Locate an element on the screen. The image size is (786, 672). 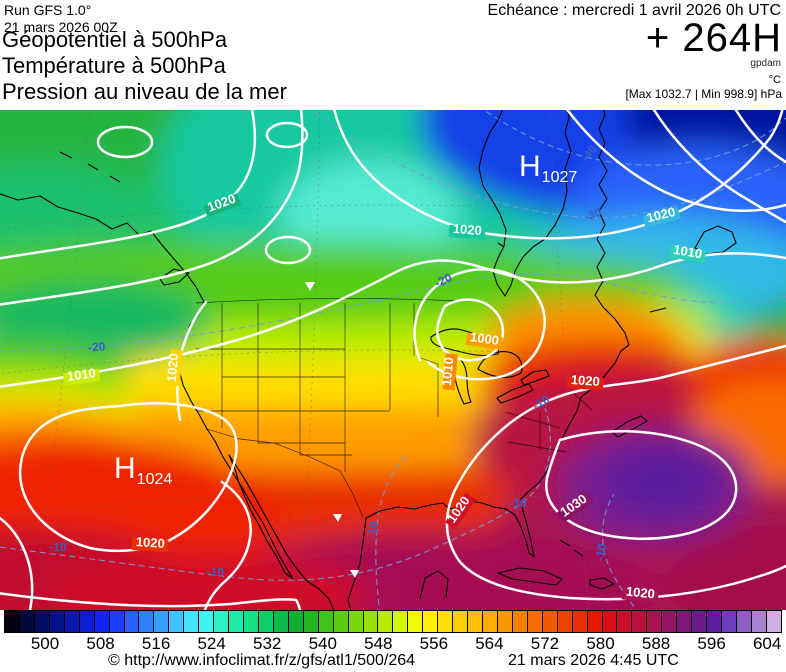
scale-tick-label: 524 is located at coordinates (211, 643).